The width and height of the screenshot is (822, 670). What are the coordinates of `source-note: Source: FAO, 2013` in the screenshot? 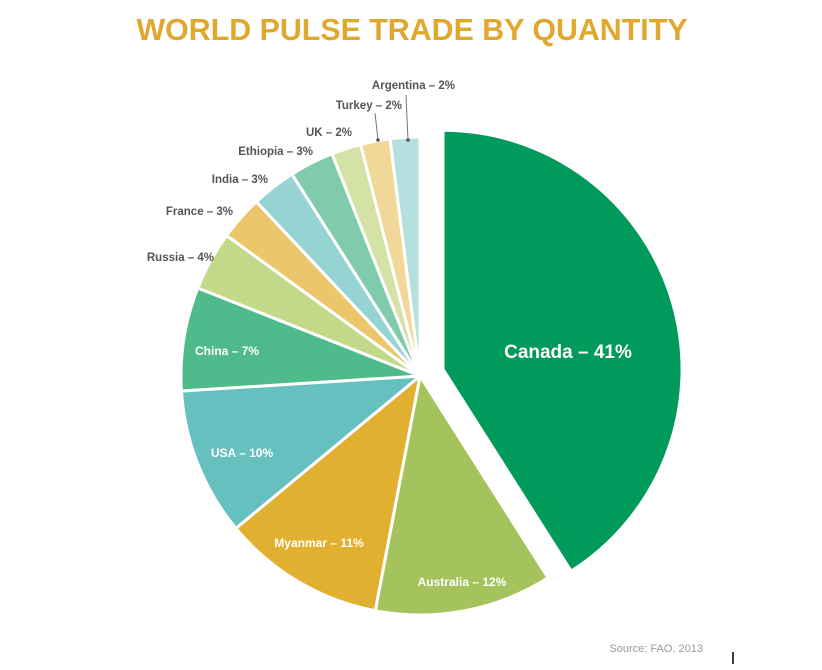 It's located at (656, 649).